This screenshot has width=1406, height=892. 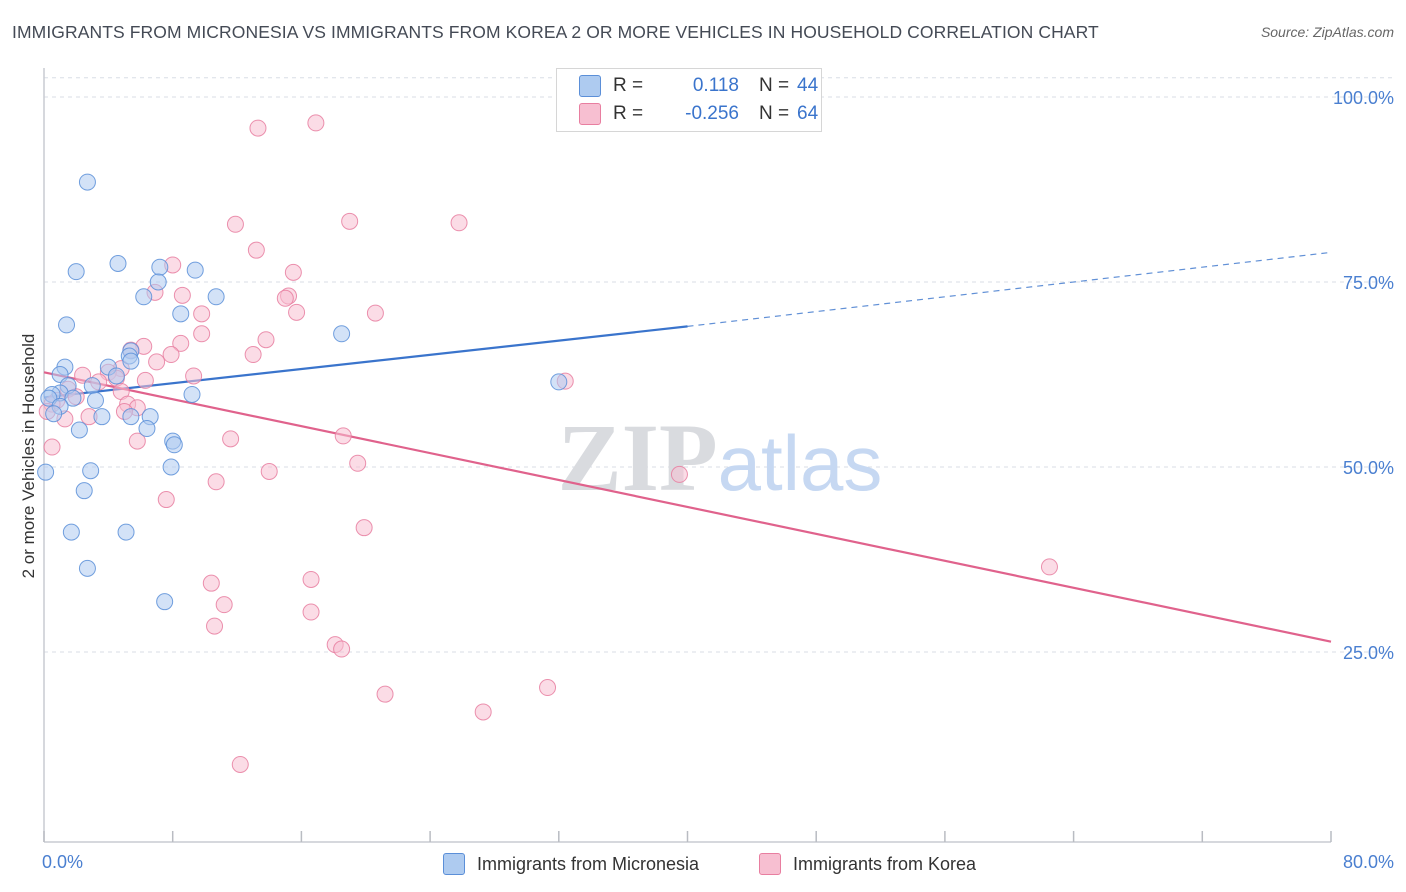 I want to click on legend-series-name: Immigrants from Korea, so click(x=885, y=863).